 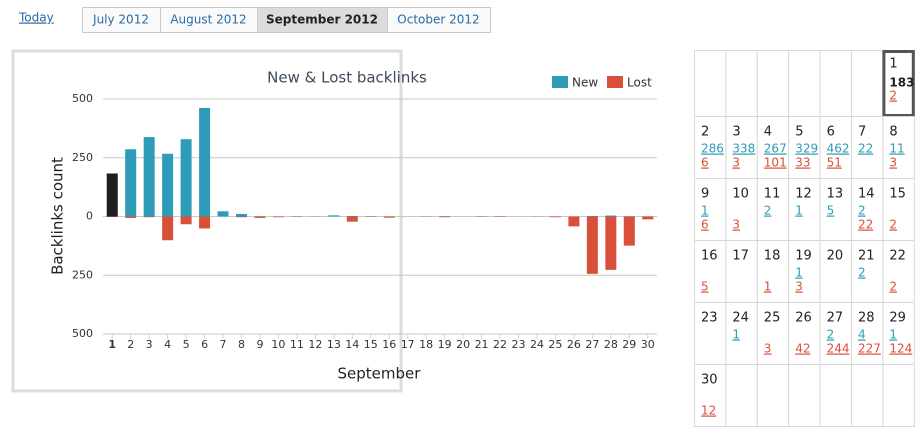 I want to click on lost-count: 22, so click(x=865, y=225).